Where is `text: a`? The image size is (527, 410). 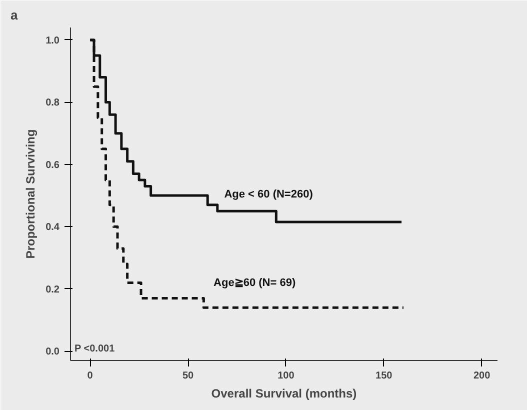 text: a is located at coordinates (14, 15).